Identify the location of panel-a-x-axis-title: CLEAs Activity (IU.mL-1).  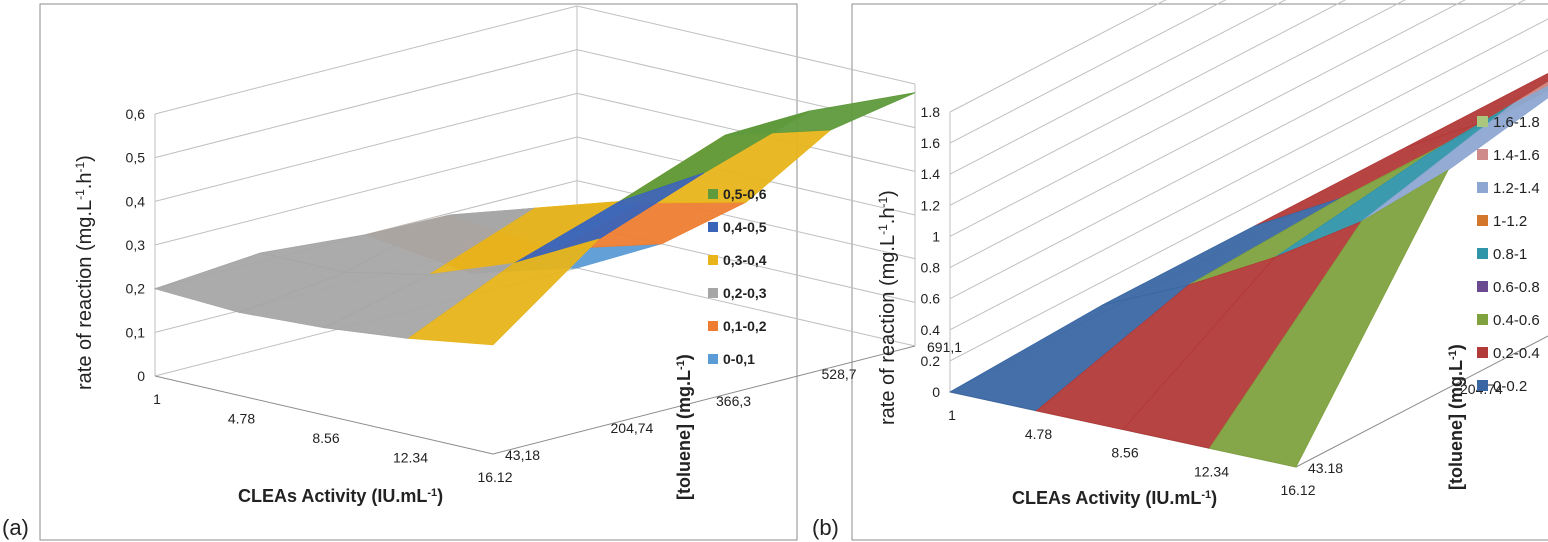
(340, 496).